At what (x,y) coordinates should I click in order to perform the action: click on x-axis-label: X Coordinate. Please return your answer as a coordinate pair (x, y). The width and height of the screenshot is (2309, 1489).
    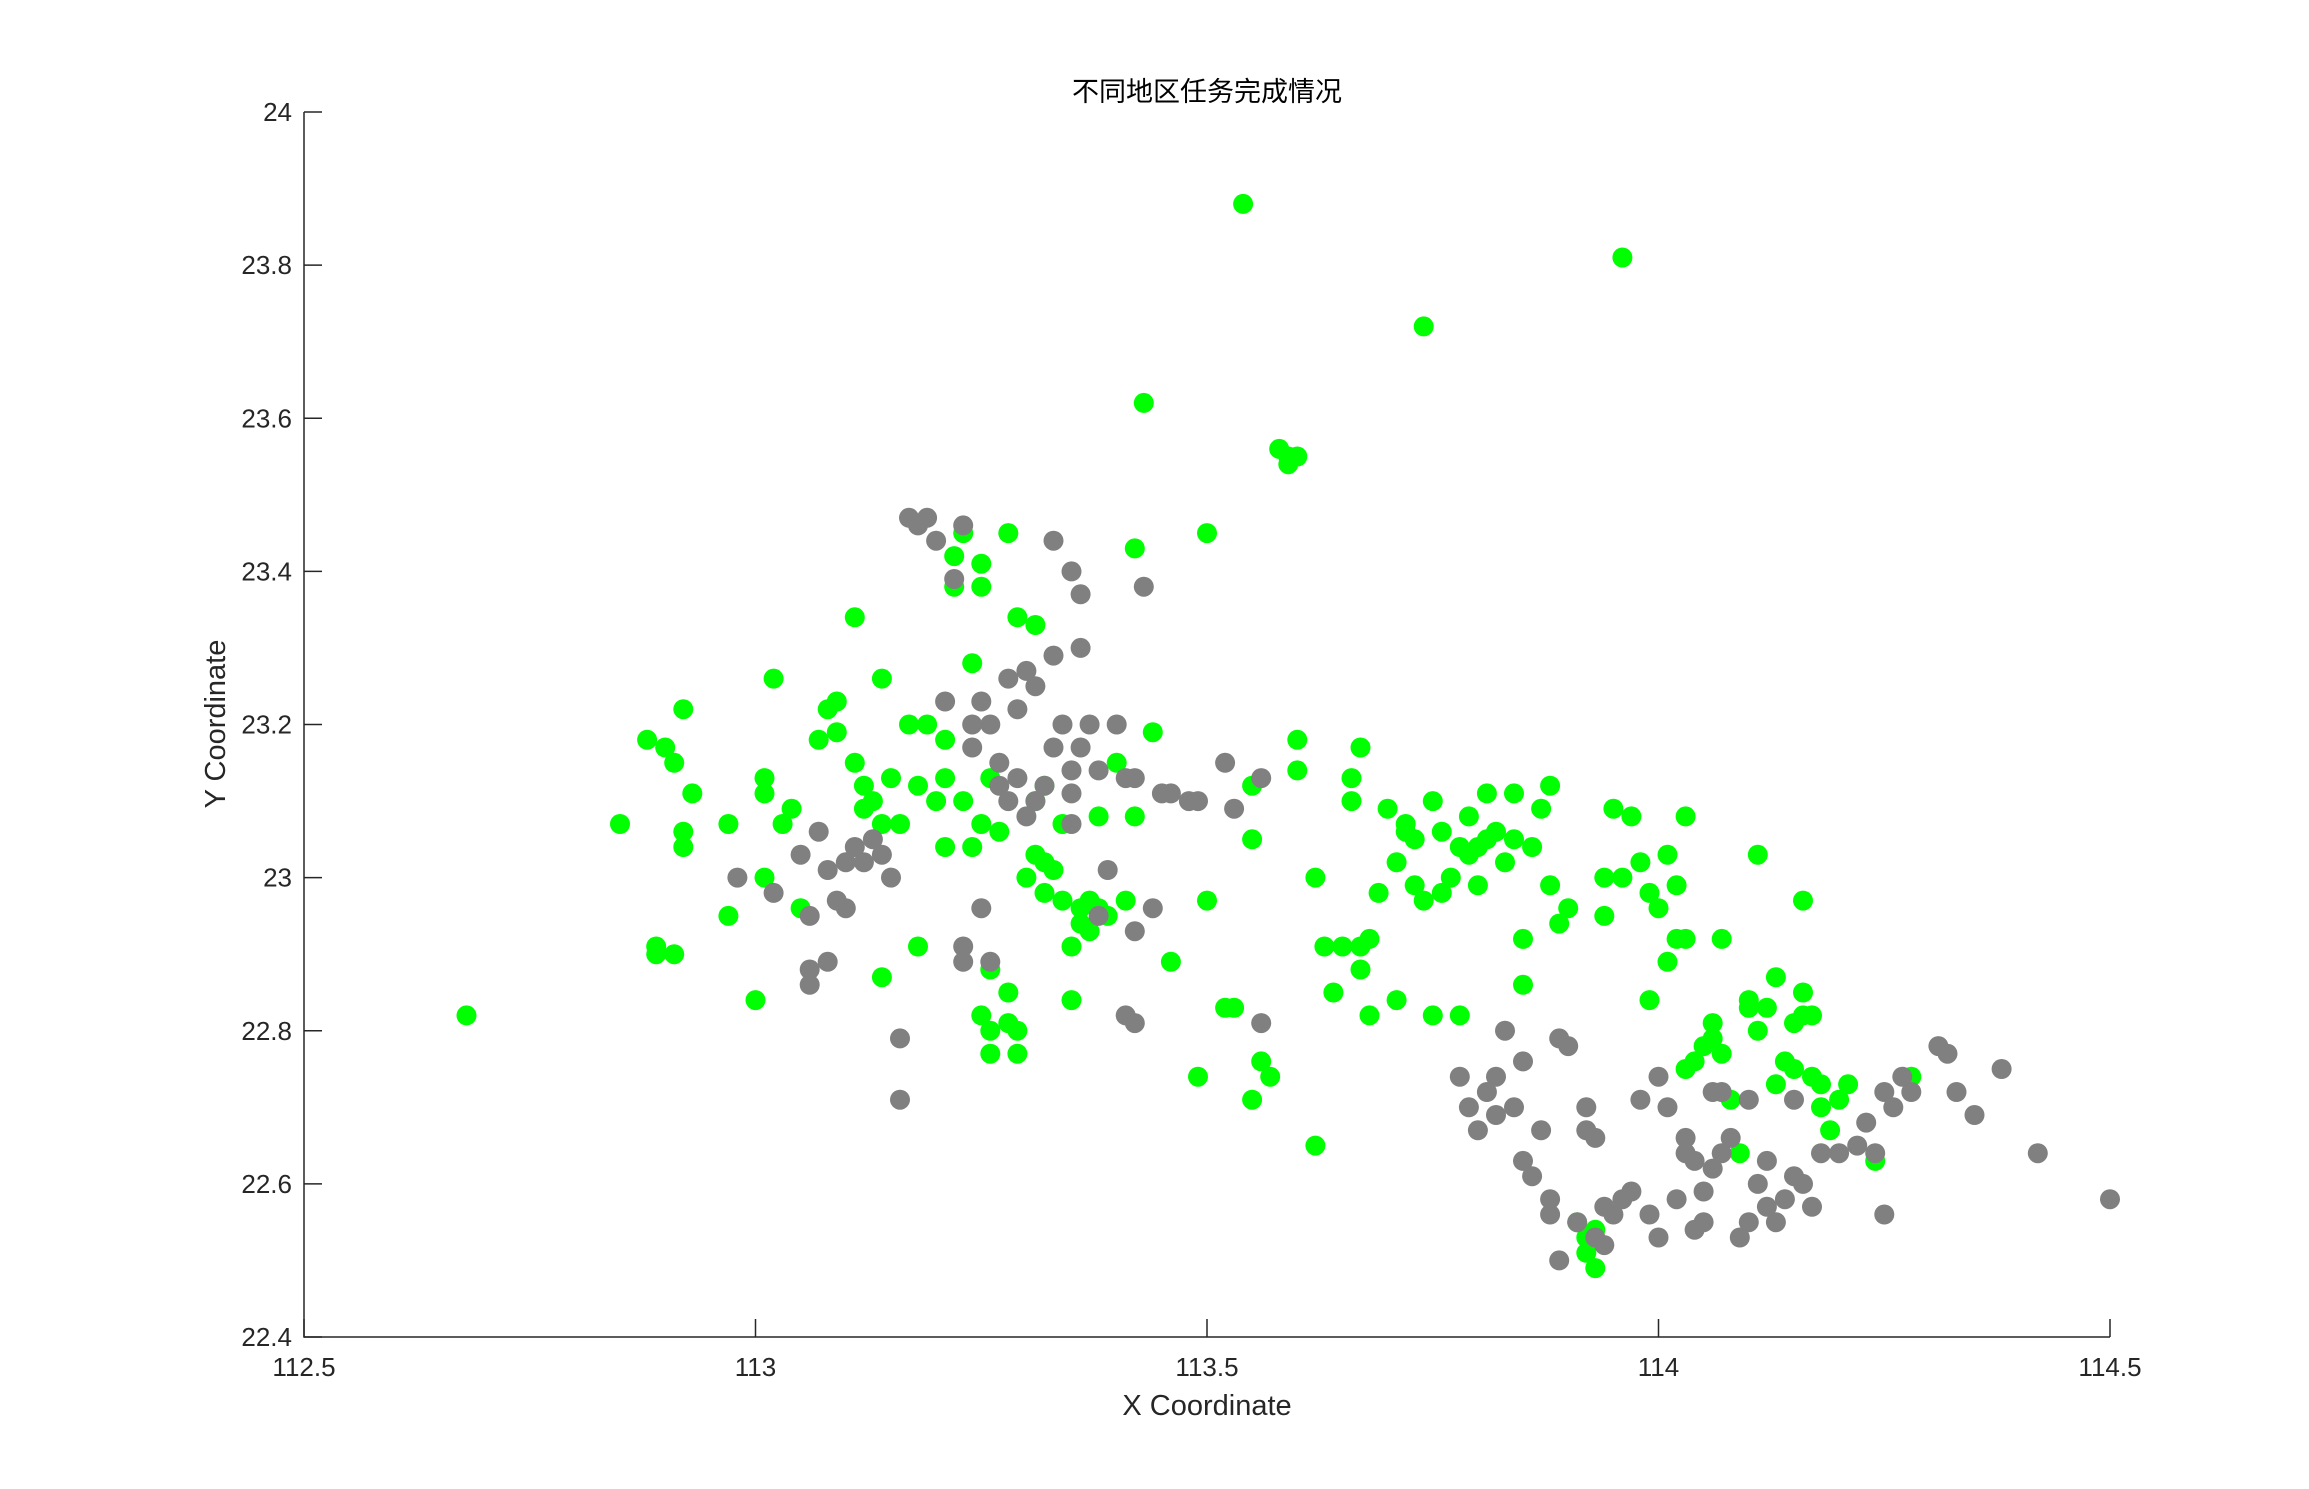
    Looking at the image, I should click on (1206, 1406).